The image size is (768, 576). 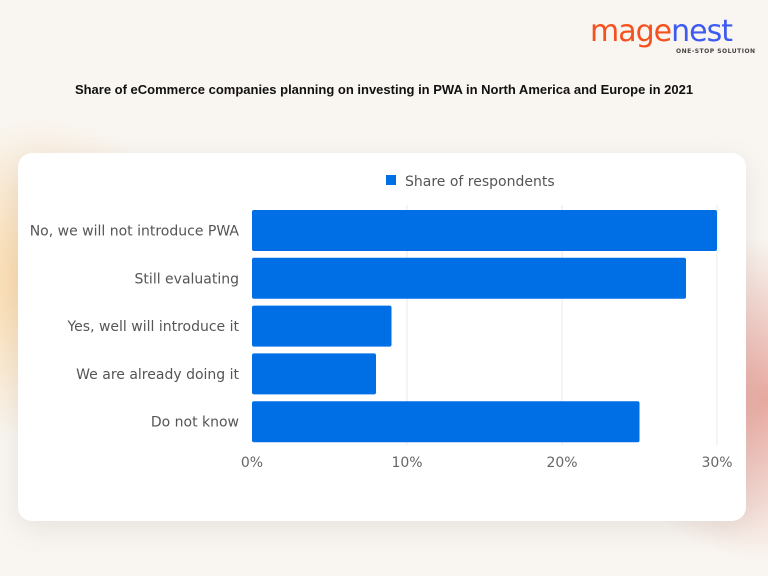 I want to click on x-tick-label: 30%, so click(x=716, y=463).